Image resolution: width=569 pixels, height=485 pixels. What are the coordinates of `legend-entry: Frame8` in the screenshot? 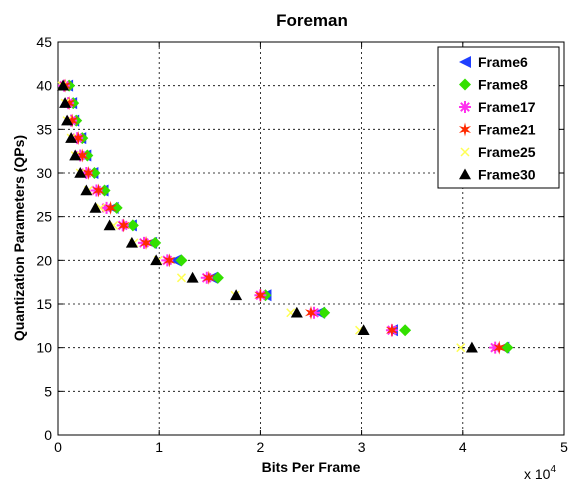 It's located at (503, 85).